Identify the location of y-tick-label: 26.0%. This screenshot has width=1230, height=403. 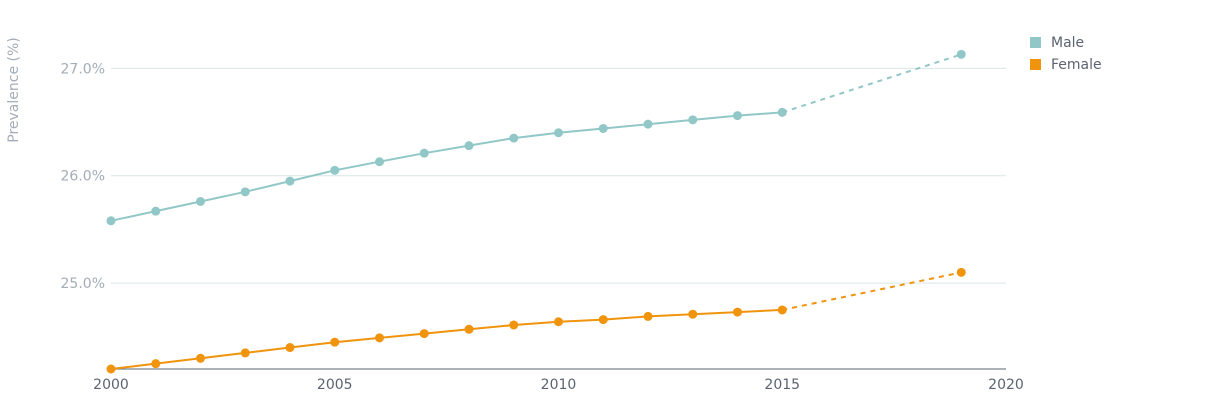
(83, 177).